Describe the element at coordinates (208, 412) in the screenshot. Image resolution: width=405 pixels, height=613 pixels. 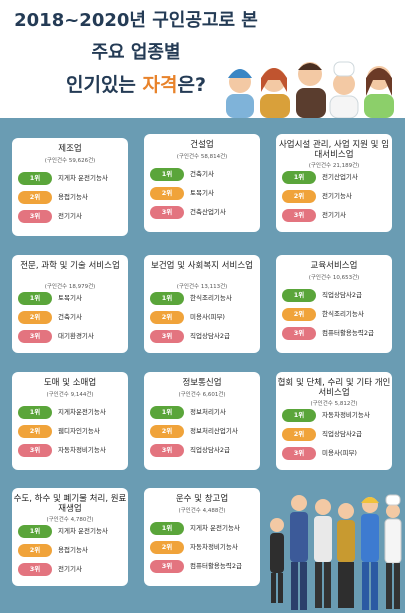
I see `certificate-name: 정보처리기사` at that location.